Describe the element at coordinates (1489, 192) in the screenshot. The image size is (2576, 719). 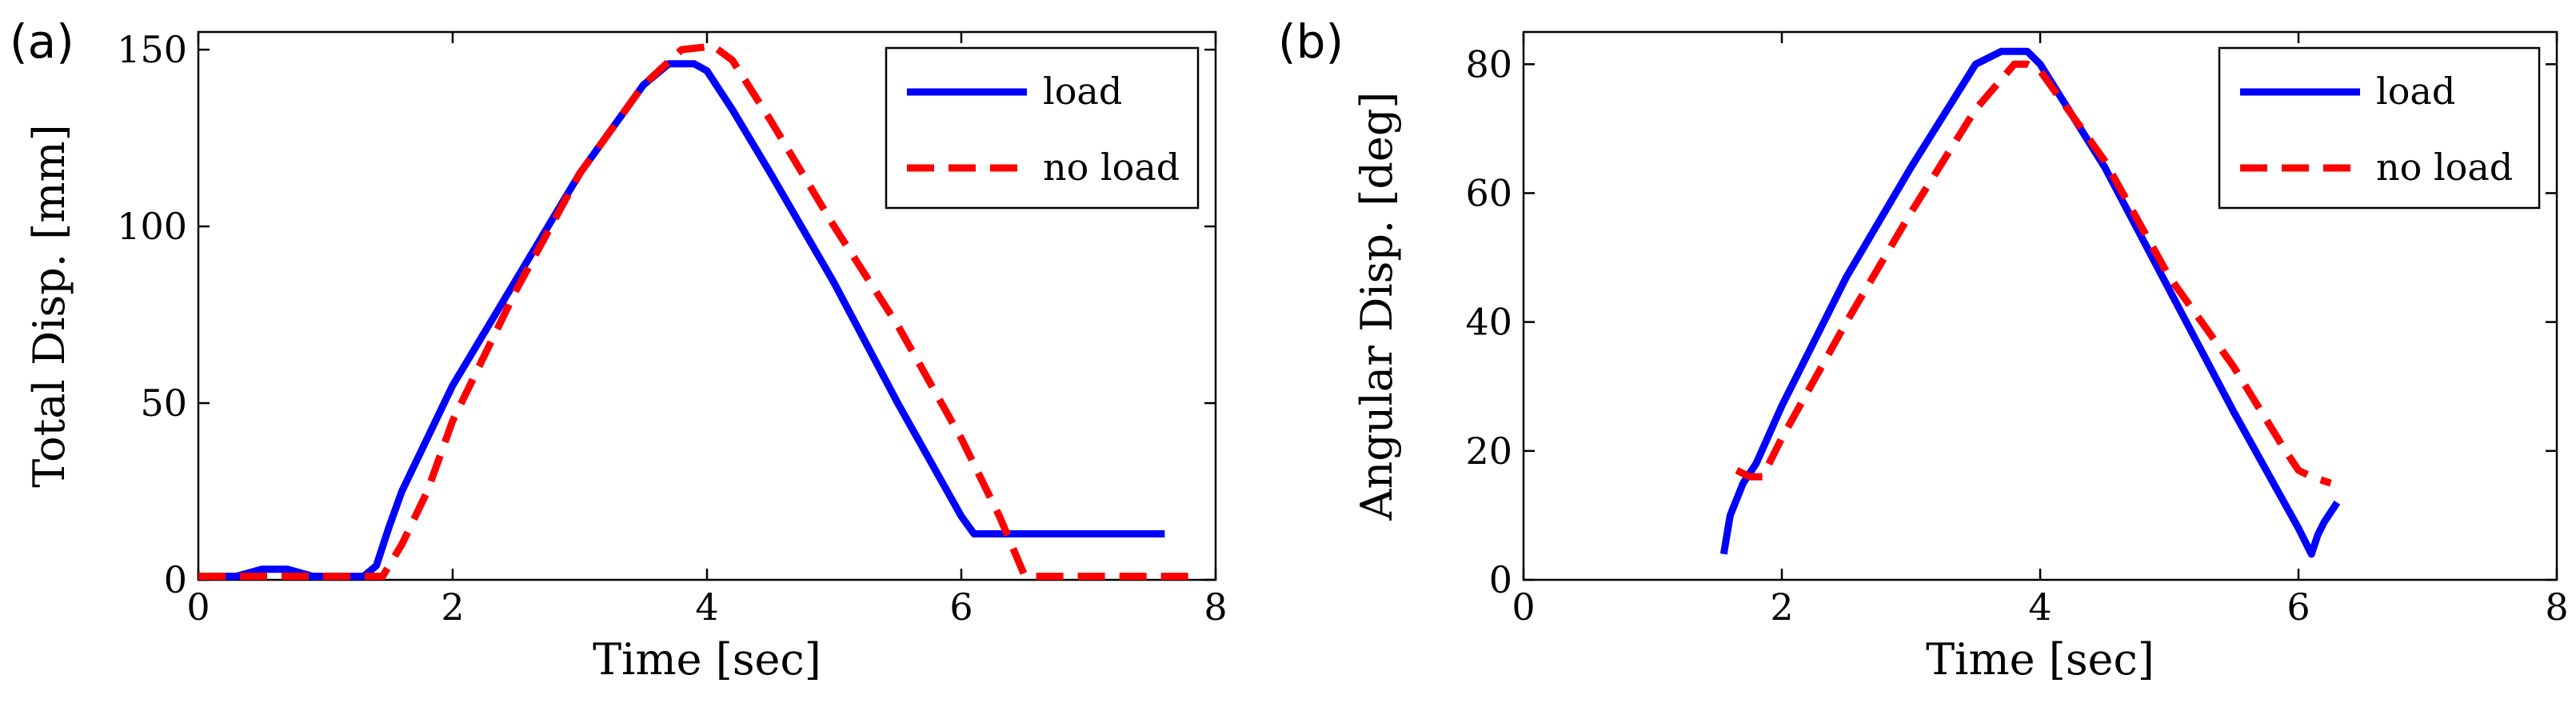
I see `y-tick-label: 60` at that location.